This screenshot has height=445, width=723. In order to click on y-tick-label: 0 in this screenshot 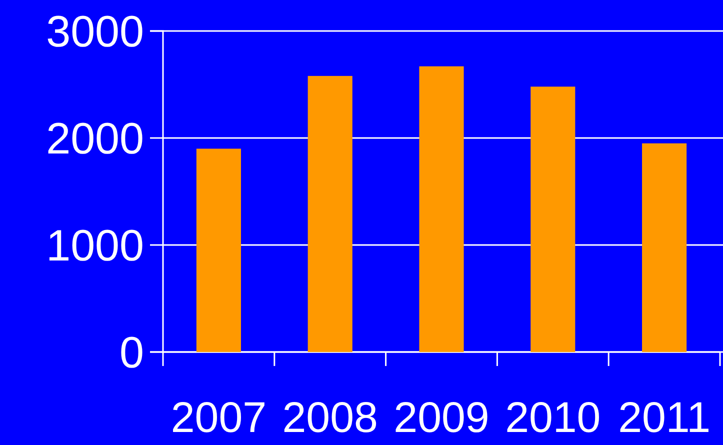, I will do `click(132, 353)`.